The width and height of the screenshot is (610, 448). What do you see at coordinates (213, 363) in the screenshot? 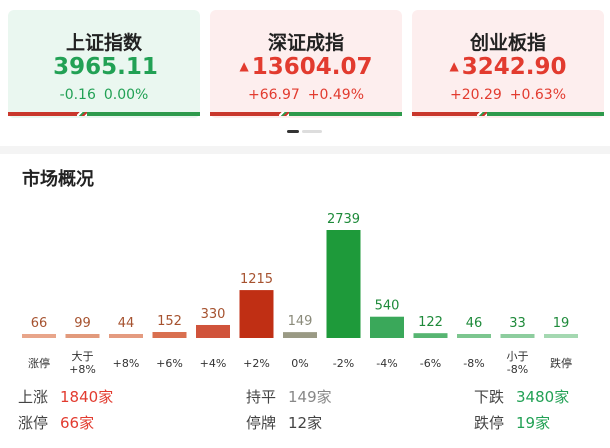
I see `x-tick-label: +4%` at bounding box center [213, 363].